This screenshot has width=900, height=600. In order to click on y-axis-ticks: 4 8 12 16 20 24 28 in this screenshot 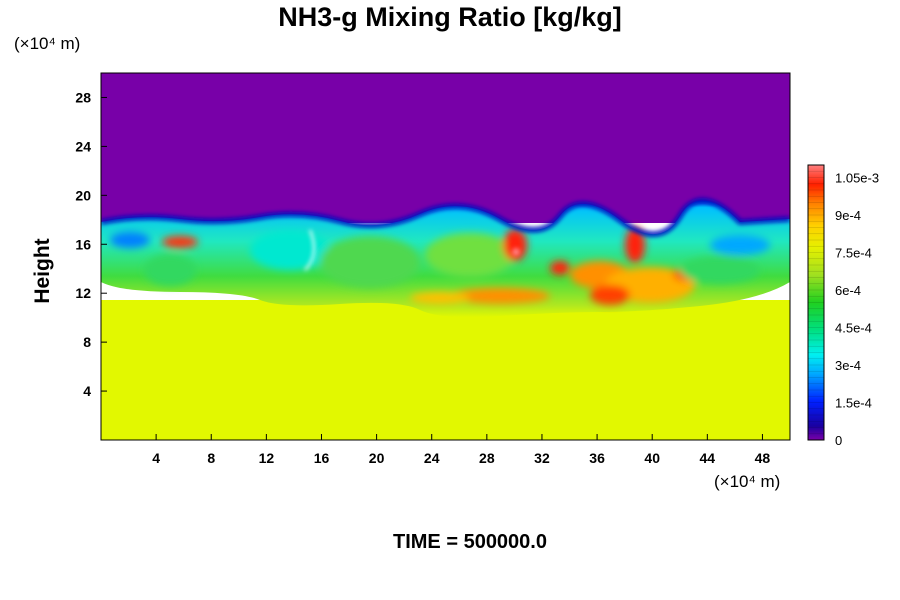, I will do `click(91, 244)`.